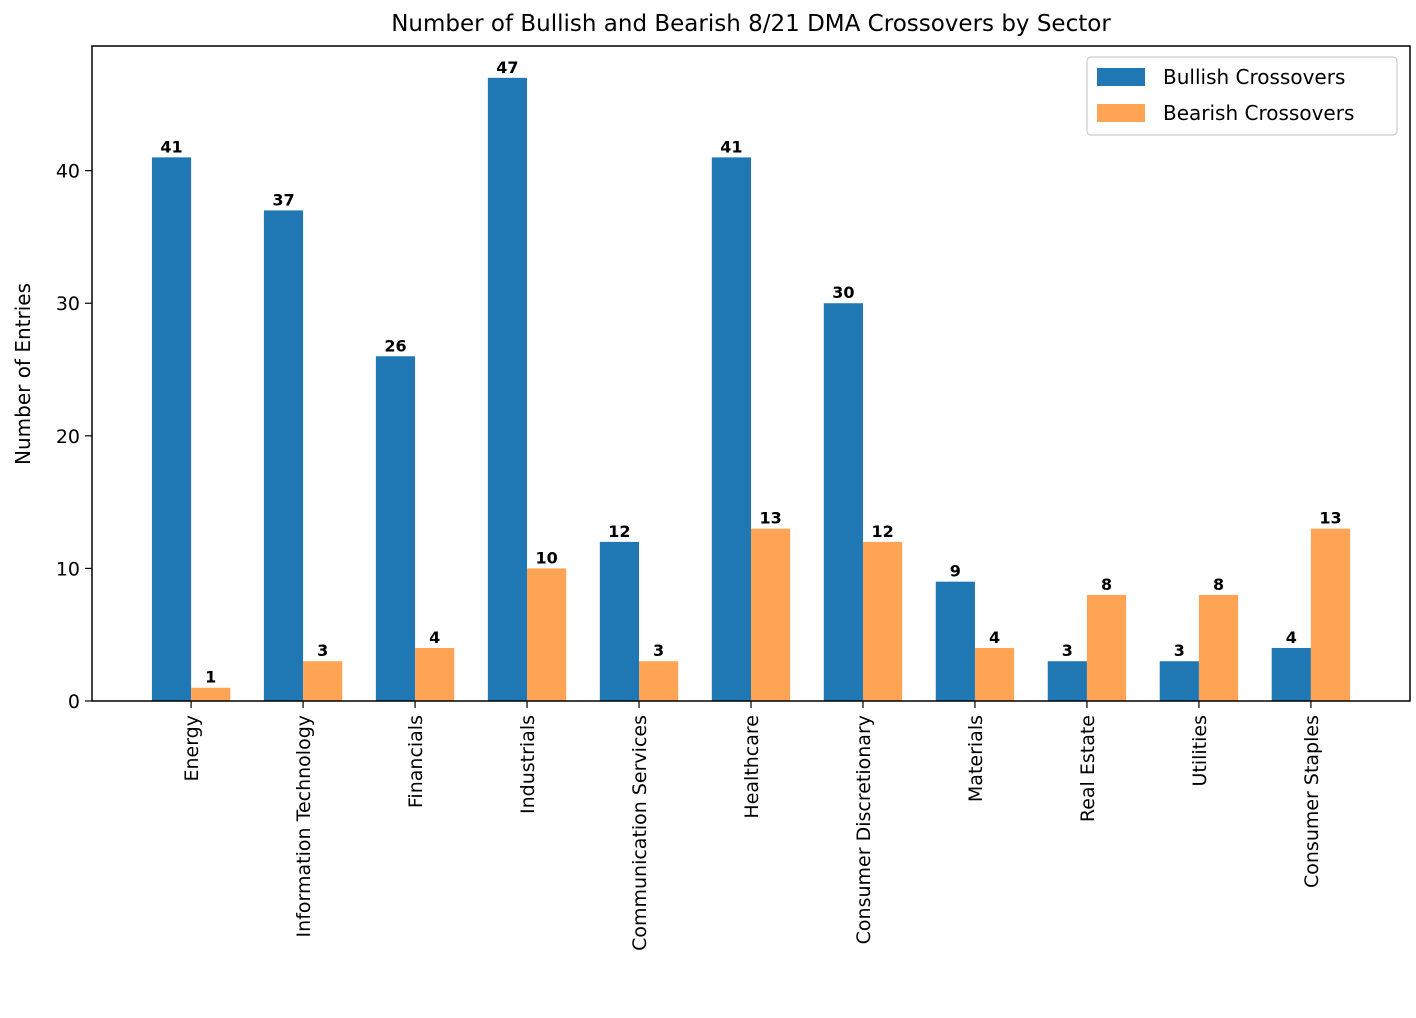  I want to click on y-axis-label: Number of Entries, so click(23, 374).